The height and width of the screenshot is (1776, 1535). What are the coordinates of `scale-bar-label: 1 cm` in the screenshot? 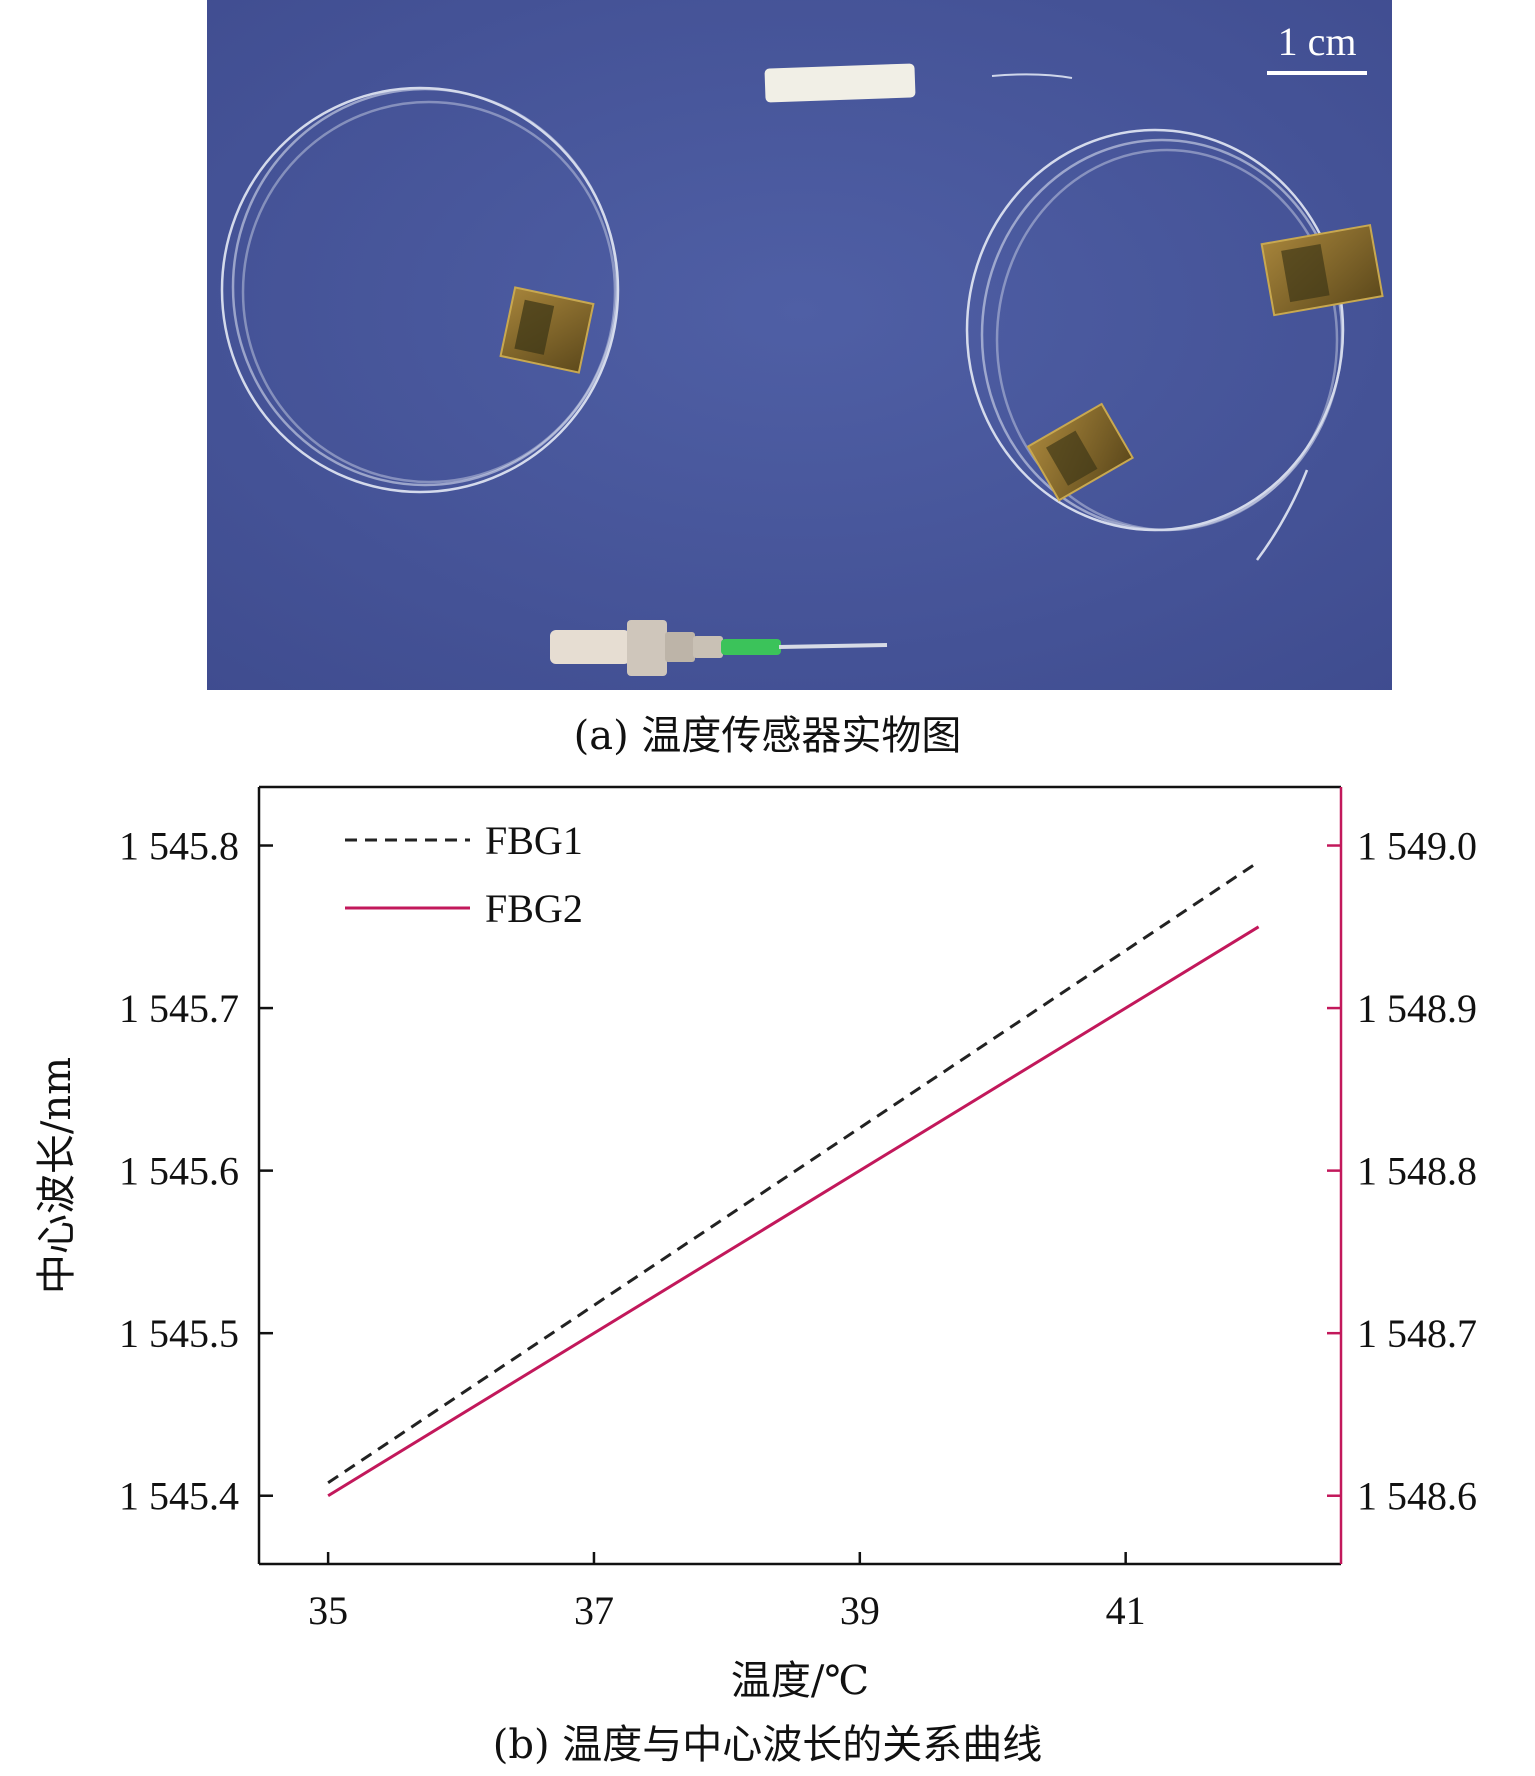 It's located at (1317, 41).